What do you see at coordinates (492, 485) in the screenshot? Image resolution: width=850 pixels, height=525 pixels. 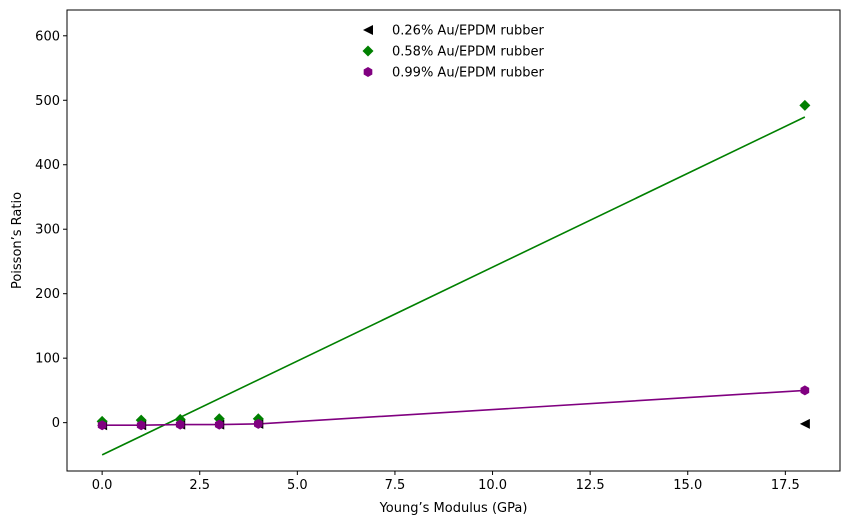 I see `x-tick-label: 10.0` at bounding box center [492, 485].